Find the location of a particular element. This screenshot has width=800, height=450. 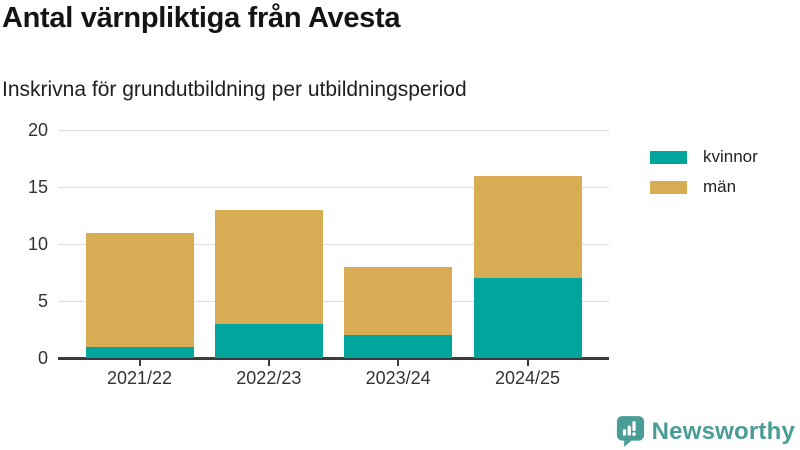

legend: kvinnor män is located at coordinates (704, 172).